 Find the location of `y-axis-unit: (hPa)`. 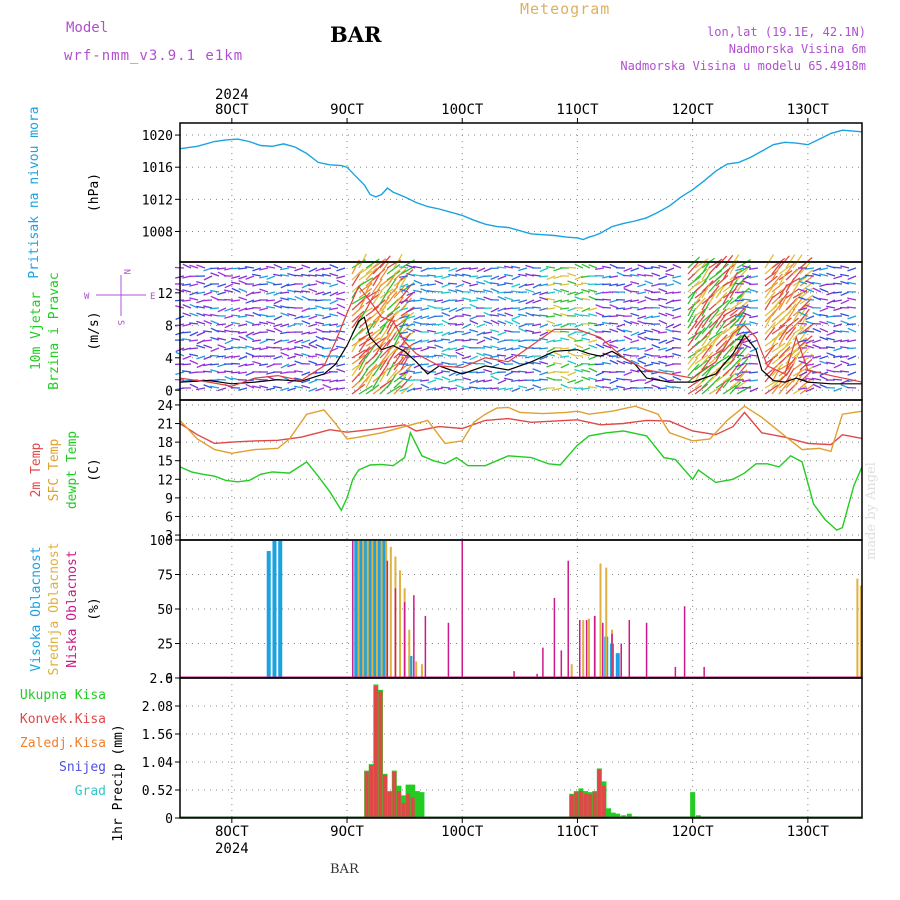

y-axis-unit: (hPa) is located at coordinates (94, 192).